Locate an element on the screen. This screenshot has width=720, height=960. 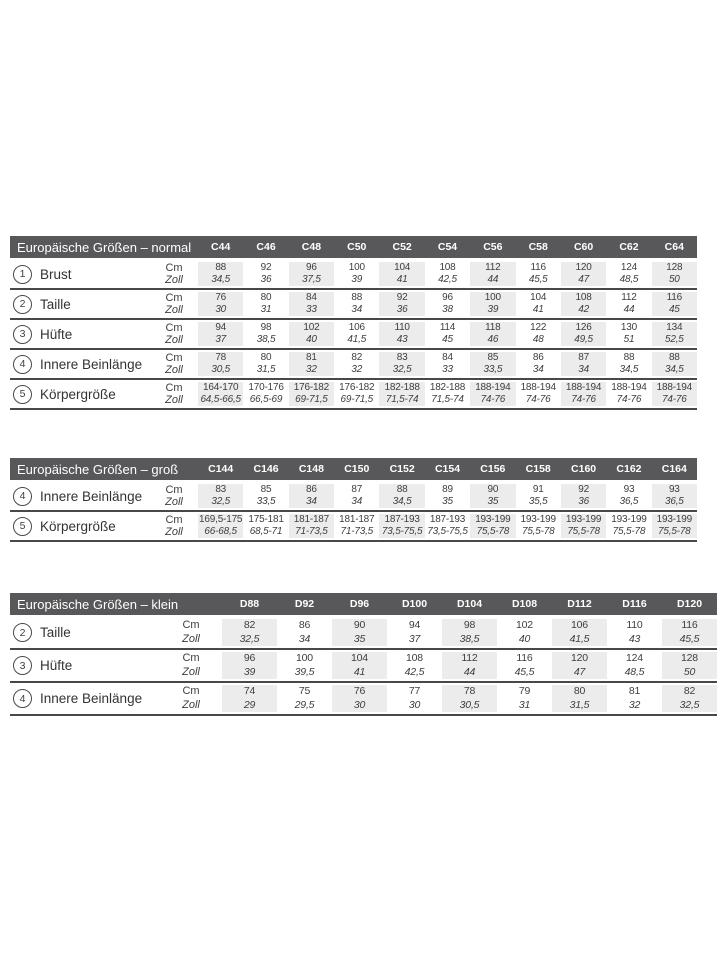
unit-label-zoll: Zoll is located at coordinates (191, 704).